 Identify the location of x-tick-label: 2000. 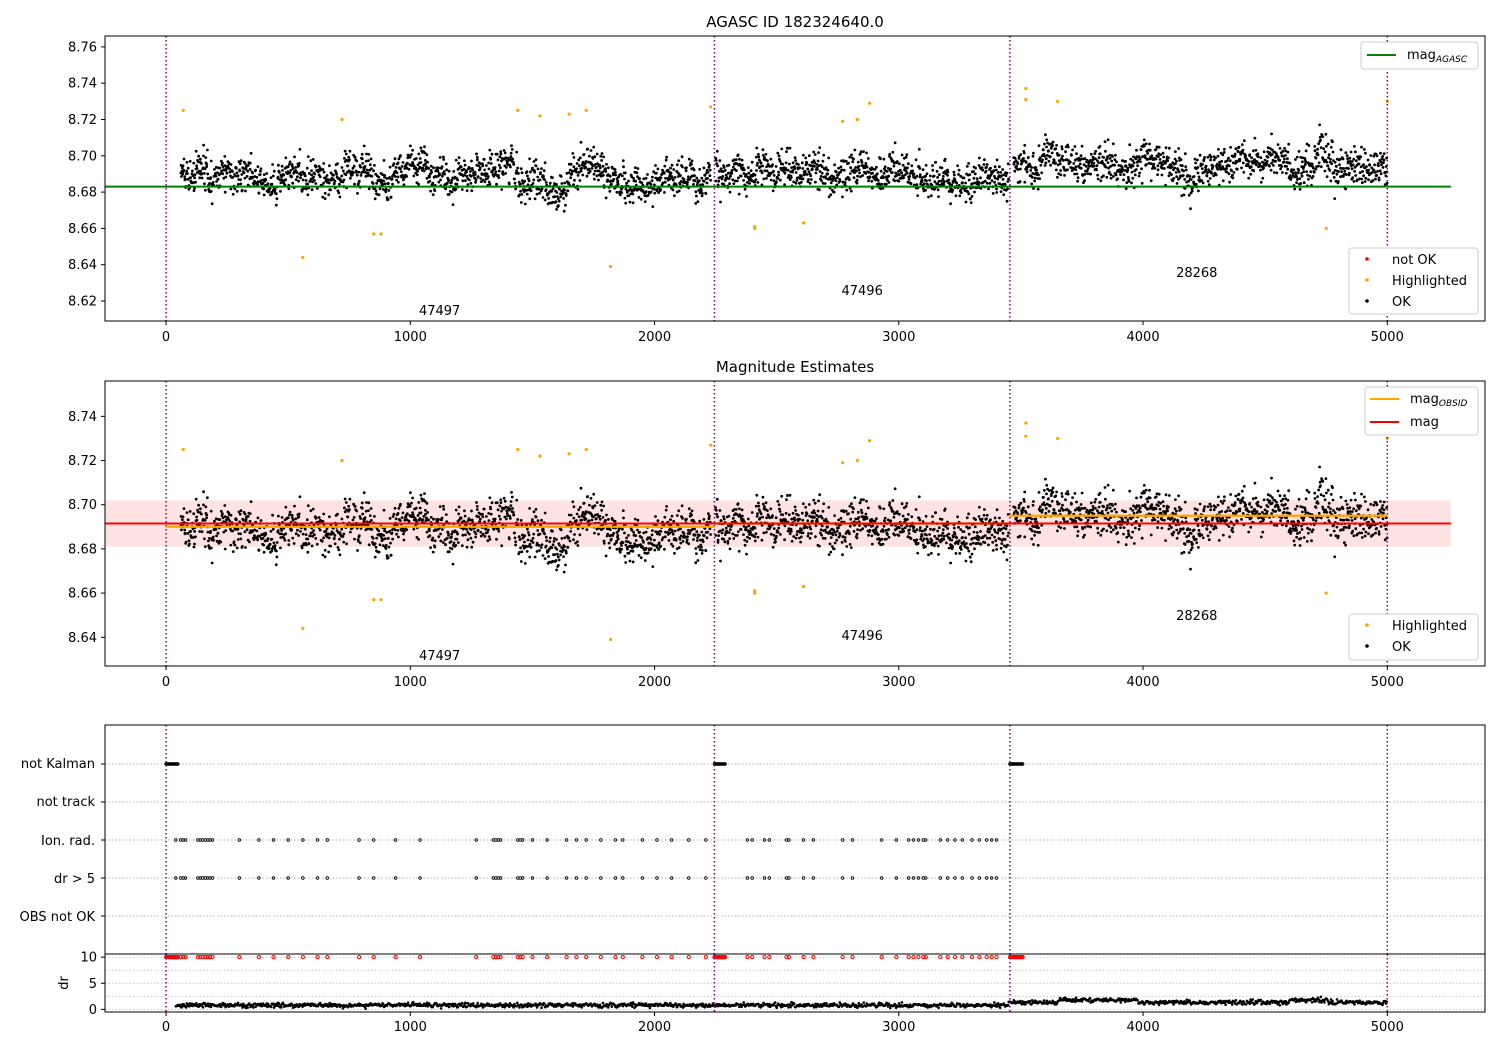
(654, 337).